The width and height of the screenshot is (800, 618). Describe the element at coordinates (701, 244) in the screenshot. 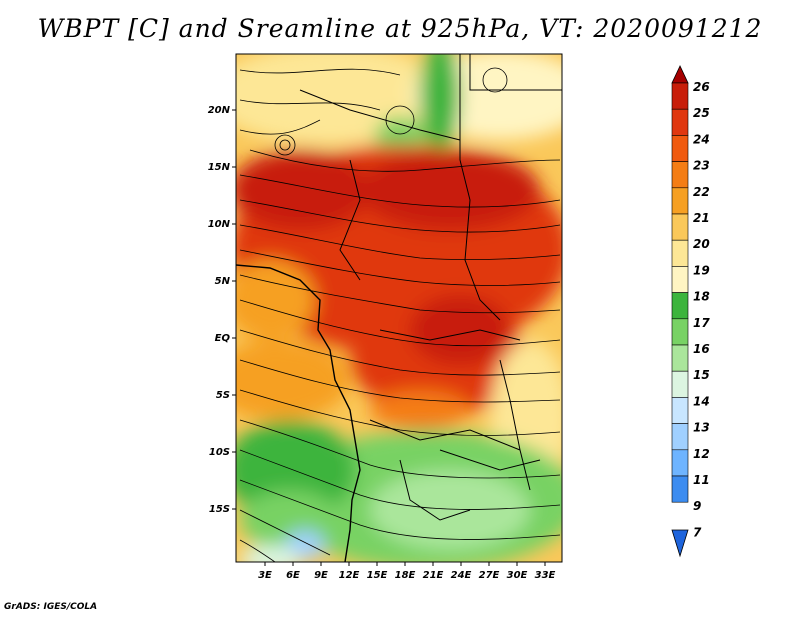

I see `colorbar-label: 20` at that location.